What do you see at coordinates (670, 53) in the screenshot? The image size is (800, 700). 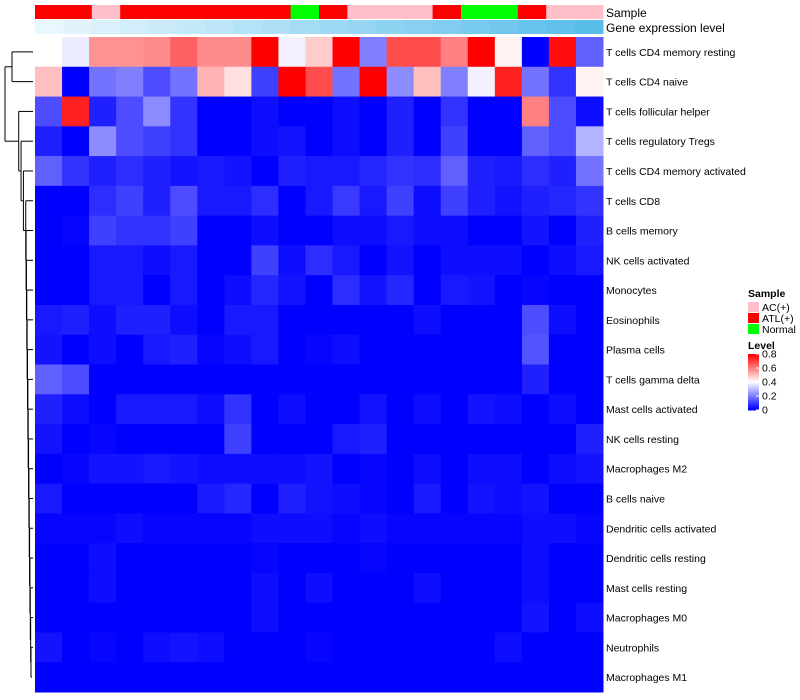 I see `row-label: T cells CD4 memory resting` at bounding box center [670, 53].